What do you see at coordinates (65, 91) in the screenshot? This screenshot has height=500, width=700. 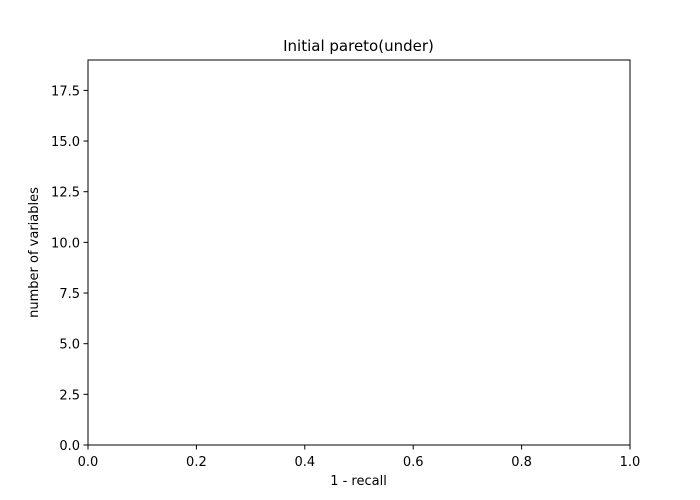 I see `y-tick-label: 17.5` at bounding box center [65, 91].